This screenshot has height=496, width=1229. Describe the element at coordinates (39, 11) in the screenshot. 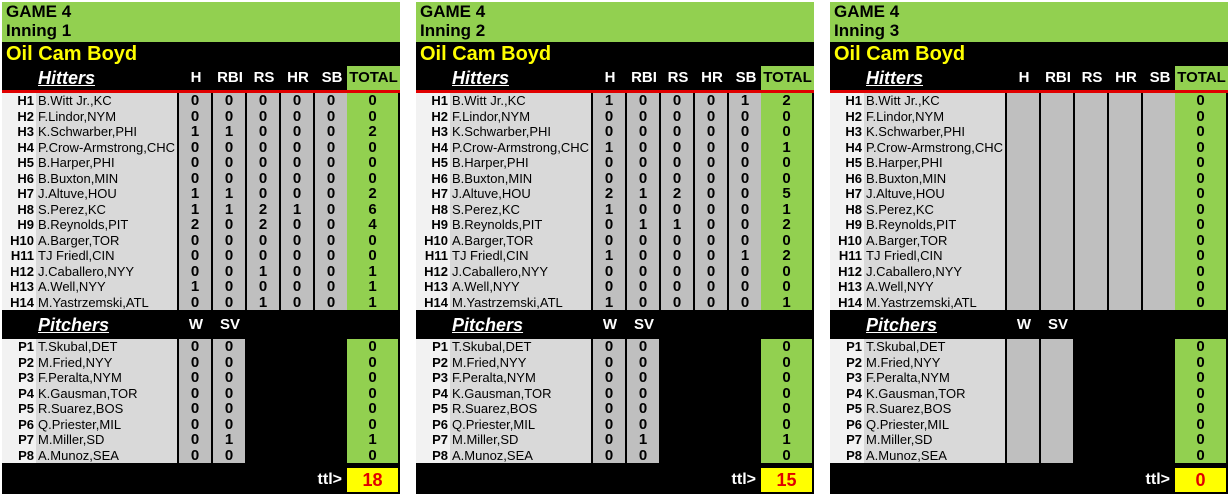

I see `game-label: GAME 4` at that location.